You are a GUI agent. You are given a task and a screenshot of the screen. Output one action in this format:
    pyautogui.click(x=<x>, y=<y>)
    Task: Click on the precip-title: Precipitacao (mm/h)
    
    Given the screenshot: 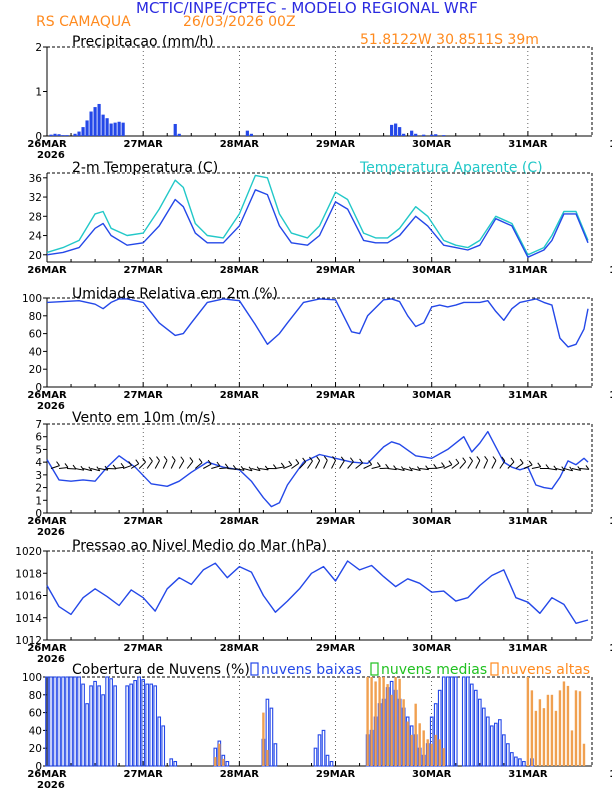 What is the action you would take?
    pyautogui.click(x=143, y=42)
    